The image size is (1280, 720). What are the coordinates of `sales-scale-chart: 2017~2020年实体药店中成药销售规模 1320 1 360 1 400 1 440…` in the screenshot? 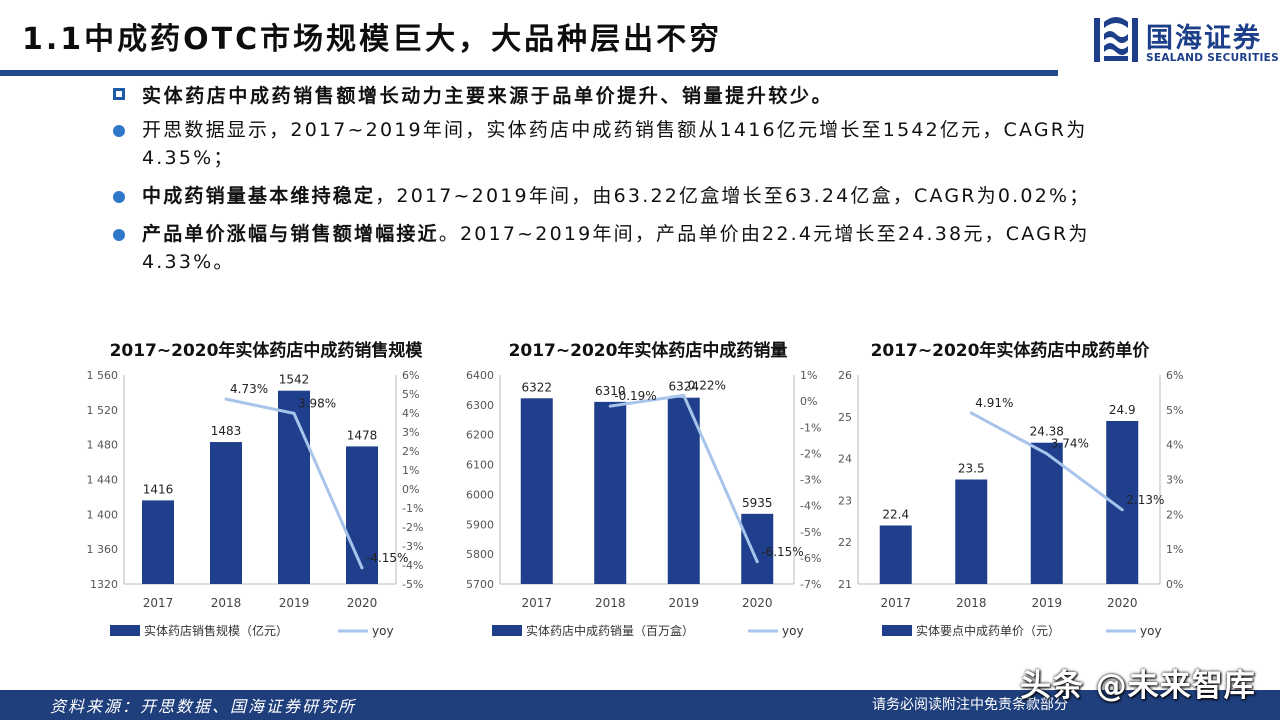 It's located at (265, 492).